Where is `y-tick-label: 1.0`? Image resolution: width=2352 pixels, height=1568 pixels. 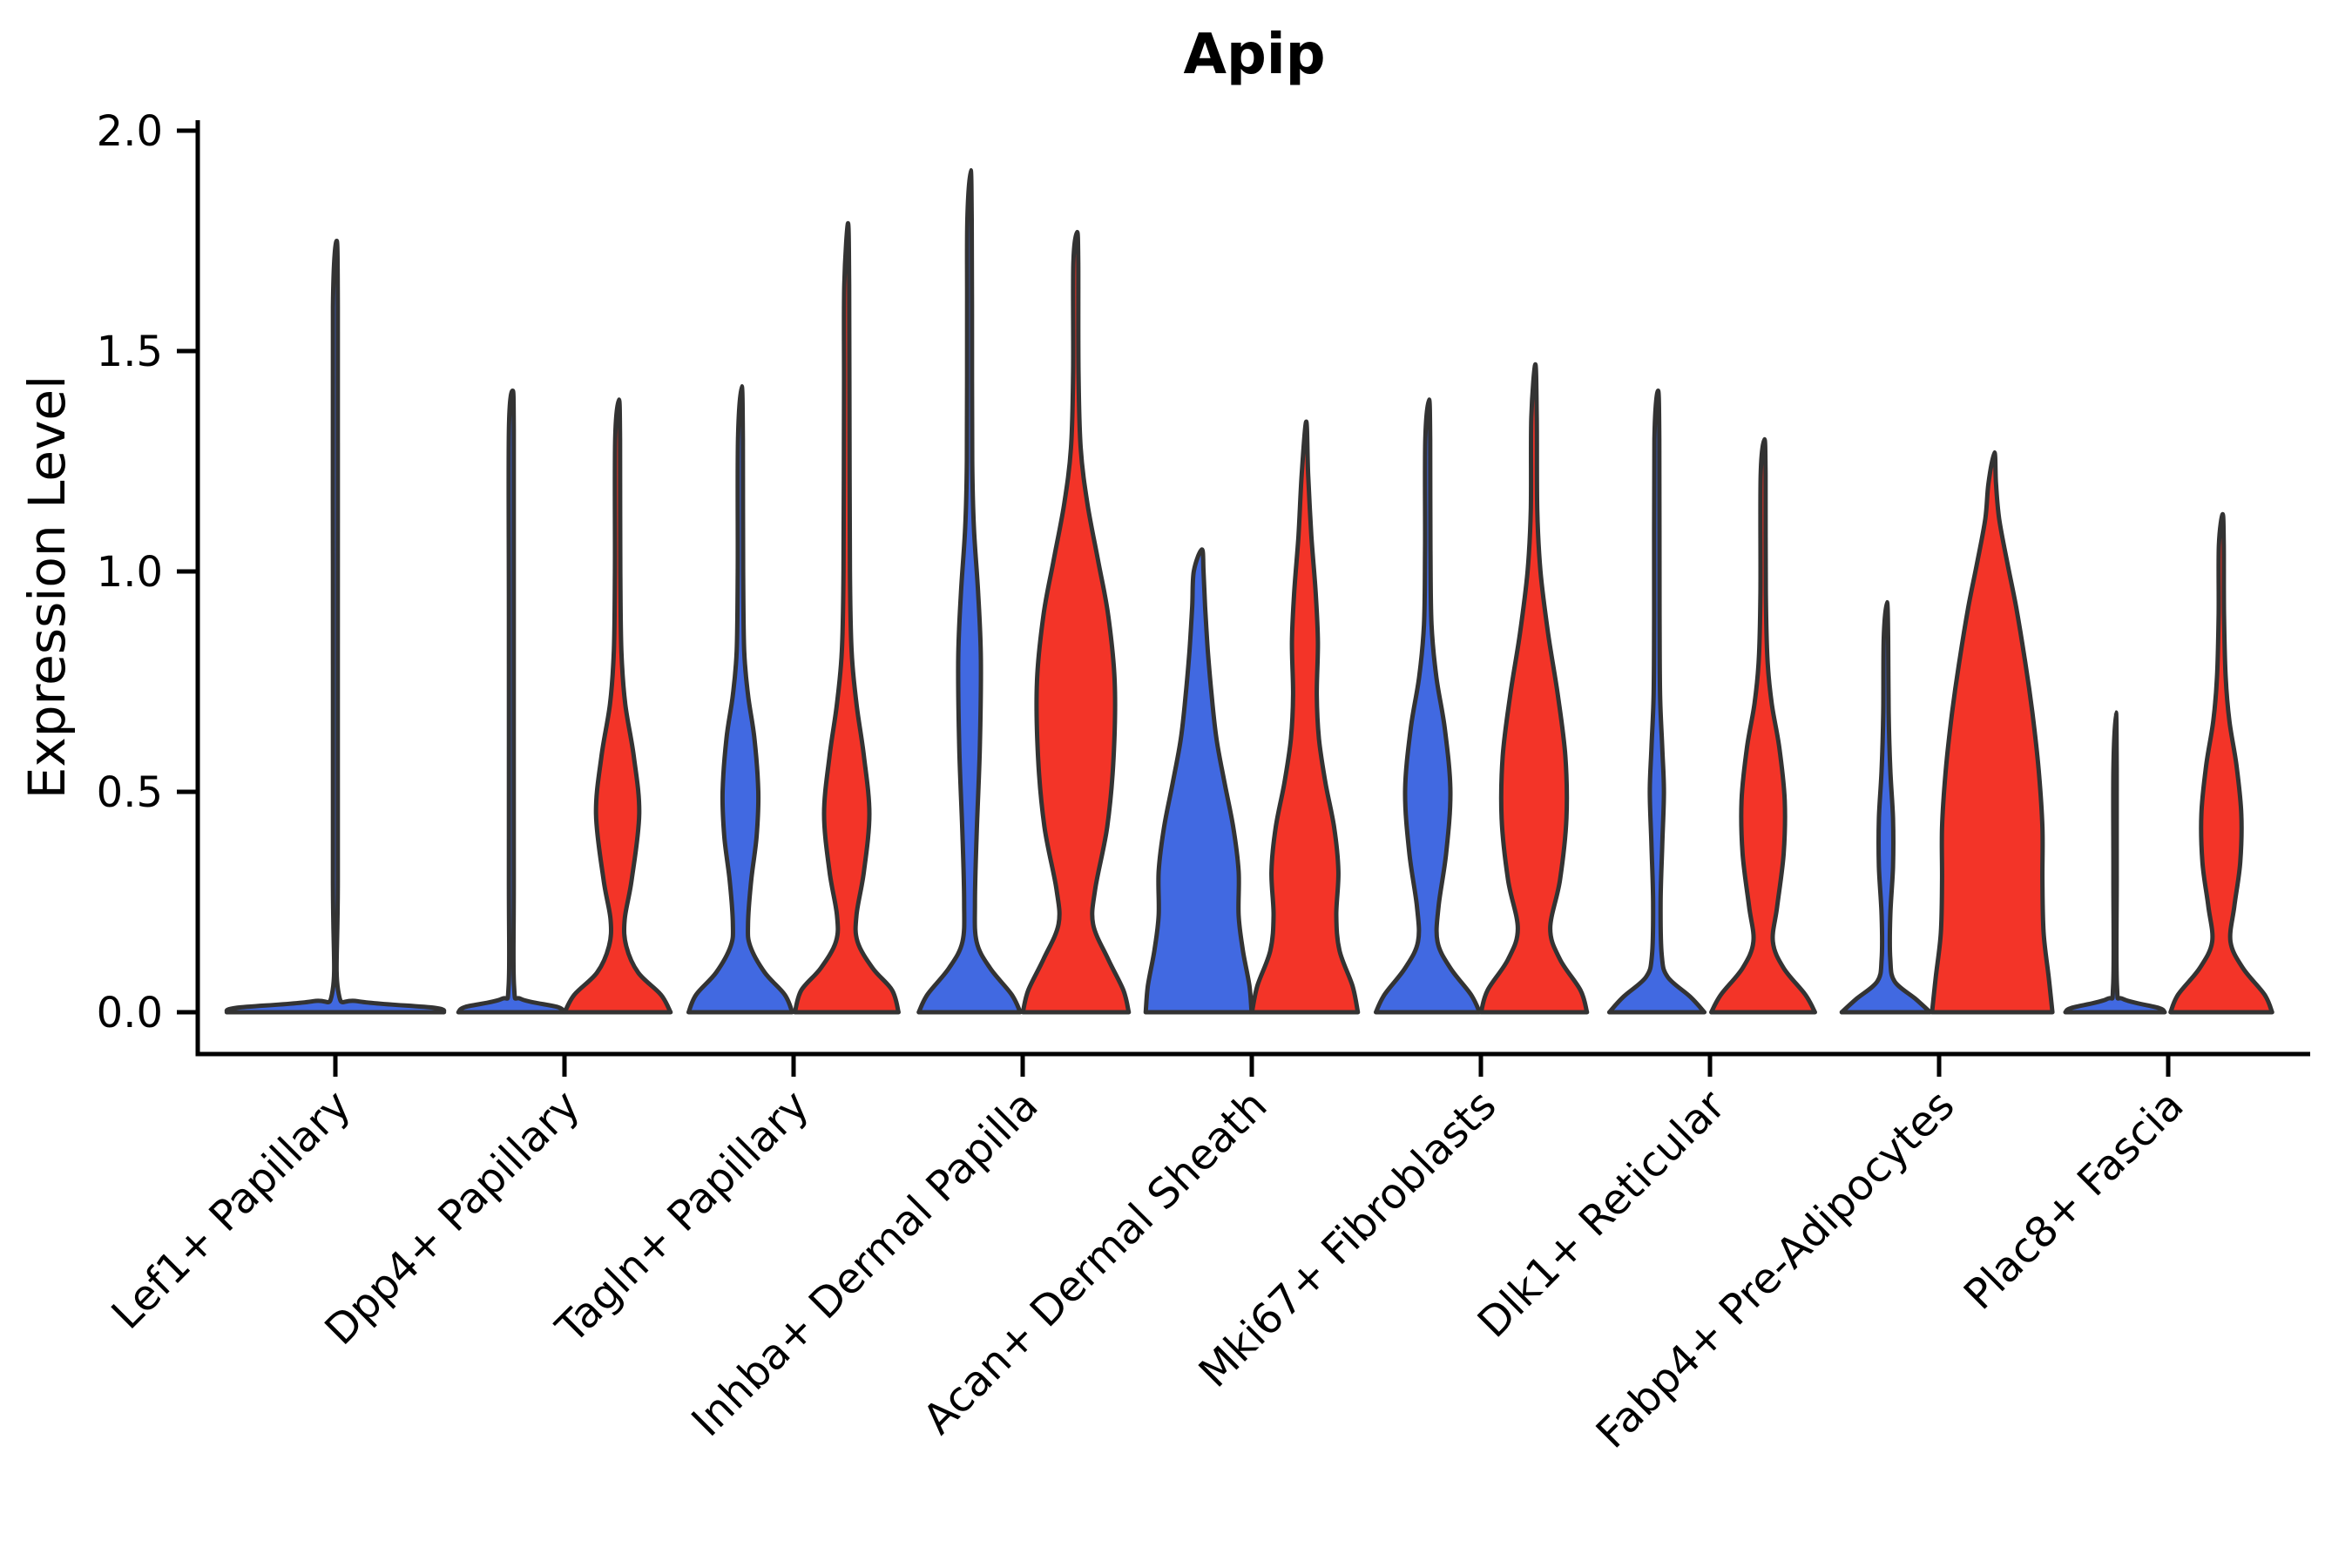 y-tick-label: 1.0 is located at coordinates (130, 572).